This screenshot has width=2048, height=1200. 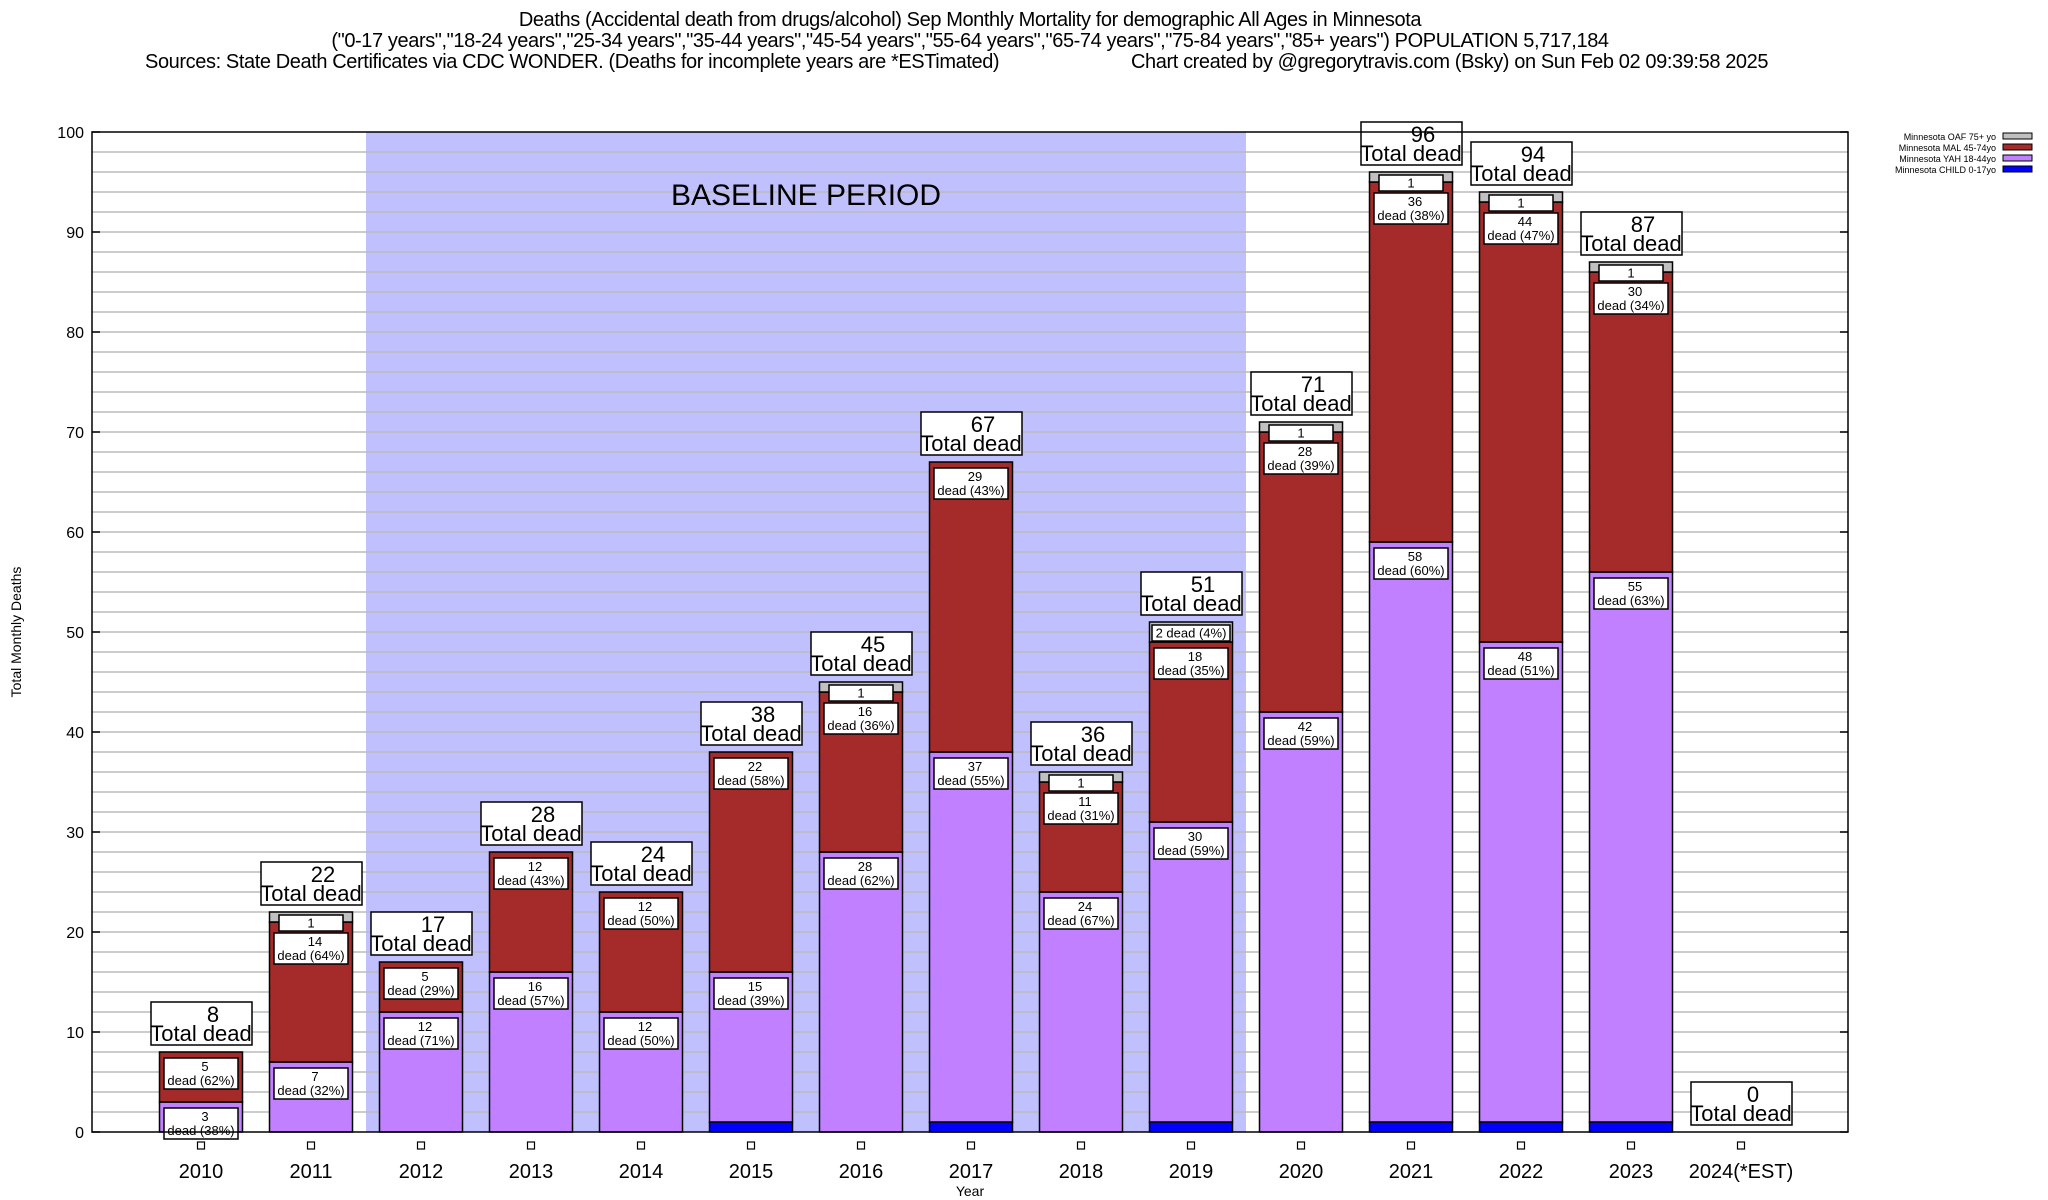 I want to click on segment-label-value: 22, so click(x=755, y=766).